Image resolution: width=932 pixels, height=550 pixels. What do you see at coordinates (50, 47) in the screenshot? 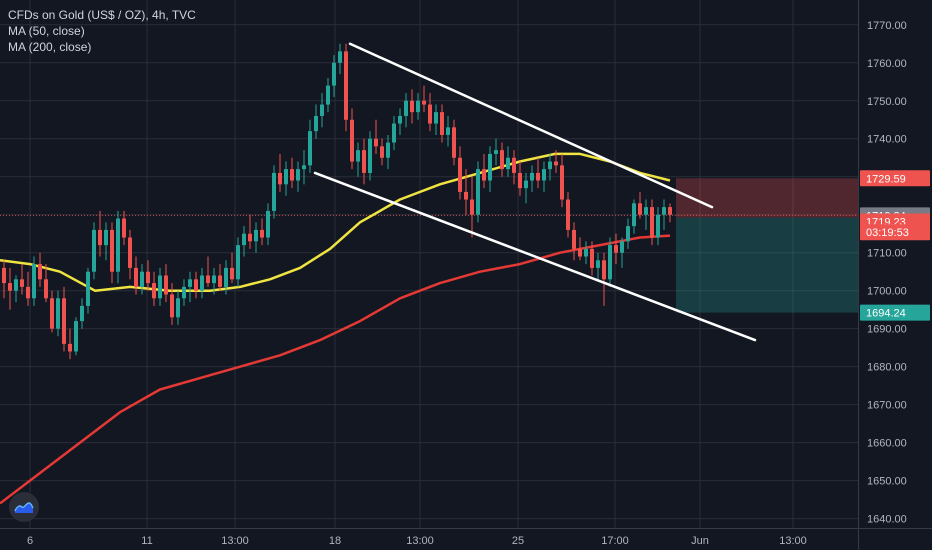
I see `ma200-legend: MA (200, close)` at bounding box center [50, 47].